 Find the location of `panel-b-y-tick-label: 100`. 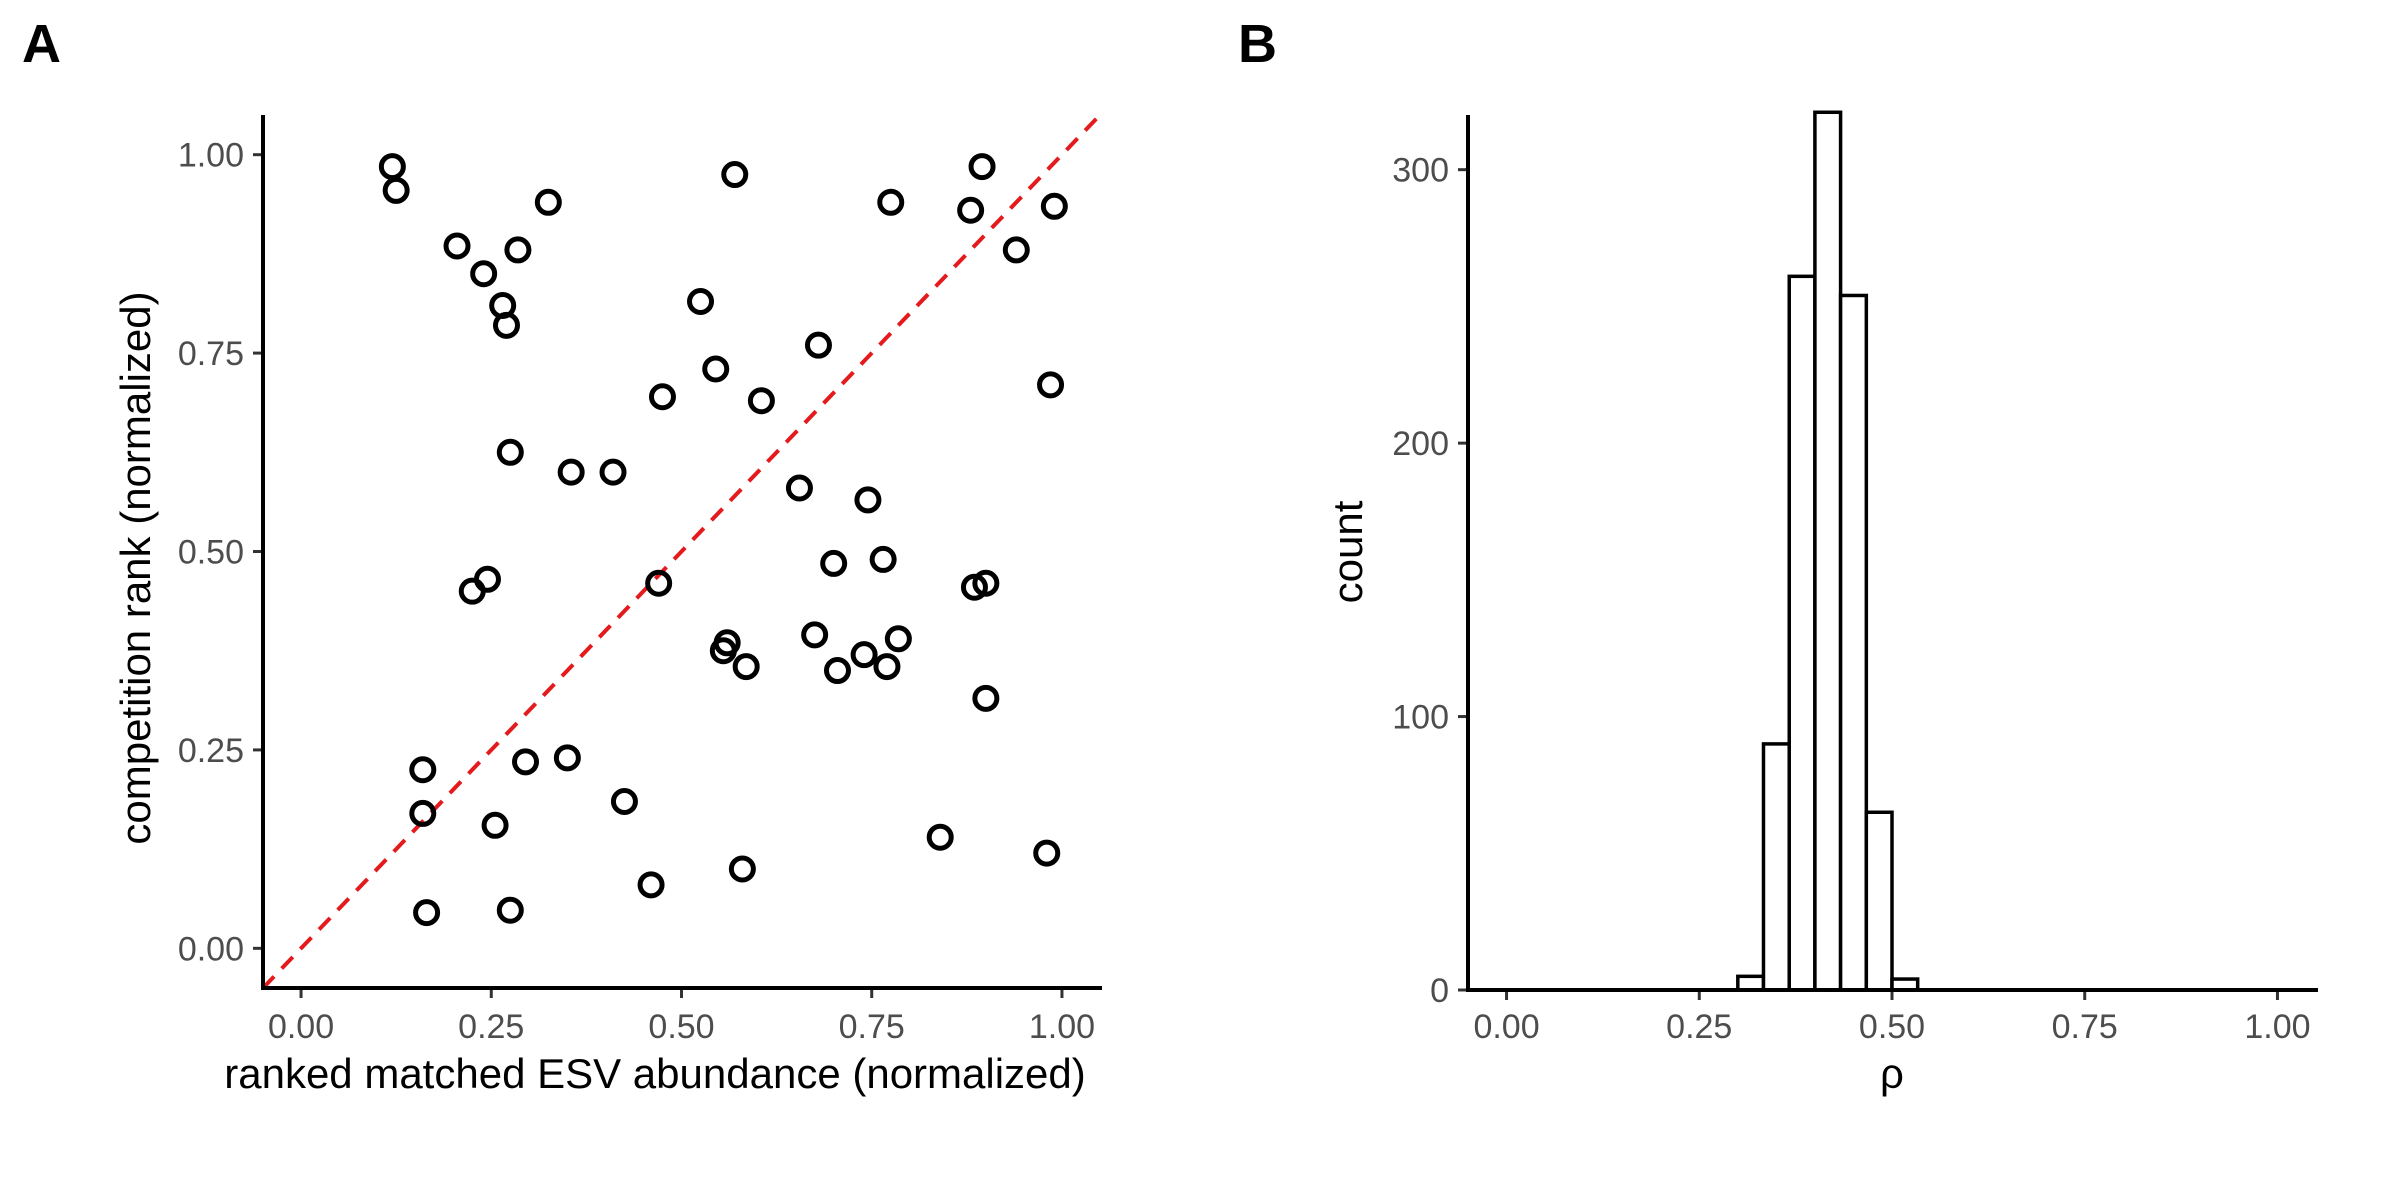

panel-b-y-tick-label: 100 is located at coordinates (1420, 718).